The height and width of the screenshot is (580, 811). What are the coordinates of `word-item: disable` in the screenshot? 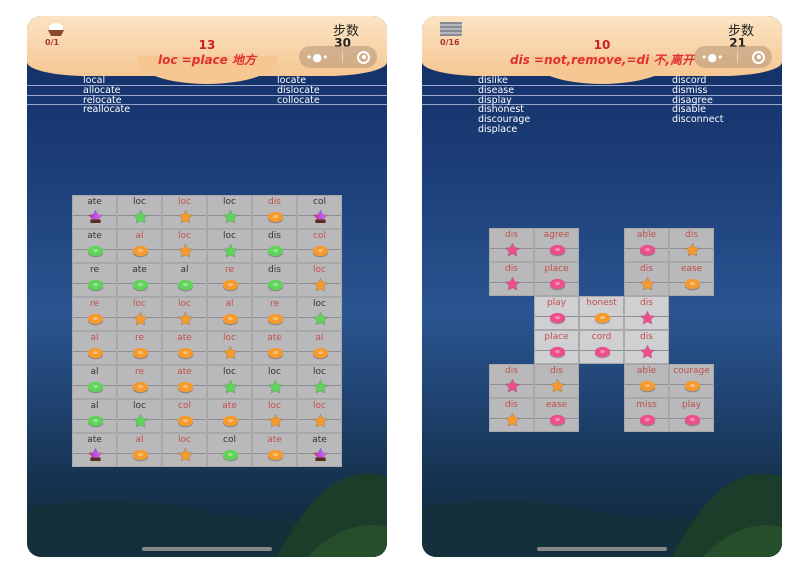 It's located at (689, 110).